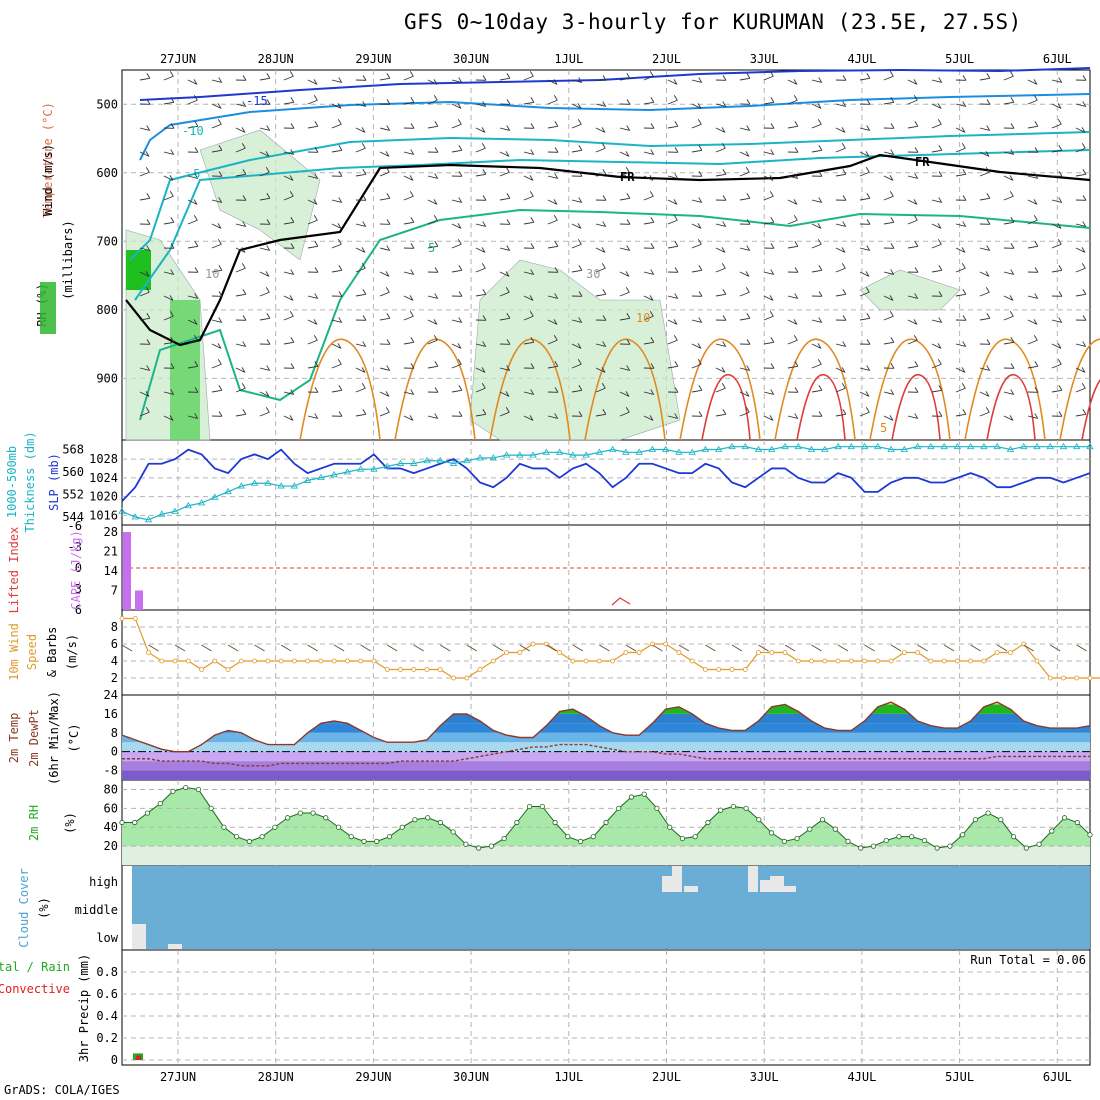 The height and width of the screenshot is (1100, 1100). Describe the element at coordinates (611, 907) in the screenshot. I see `cloud-cover-bg` at that location.